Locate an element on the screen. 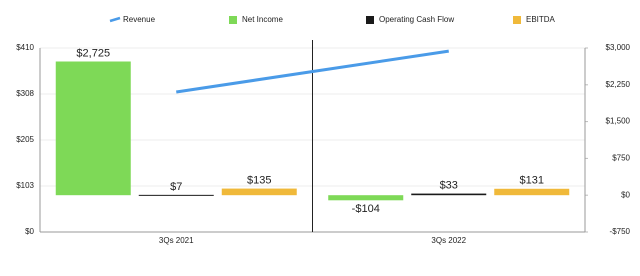 Image resolution: width=640 pixels, height=276 pixels. y2-tick-label: $1,500 is located at coordinates (618, 121).